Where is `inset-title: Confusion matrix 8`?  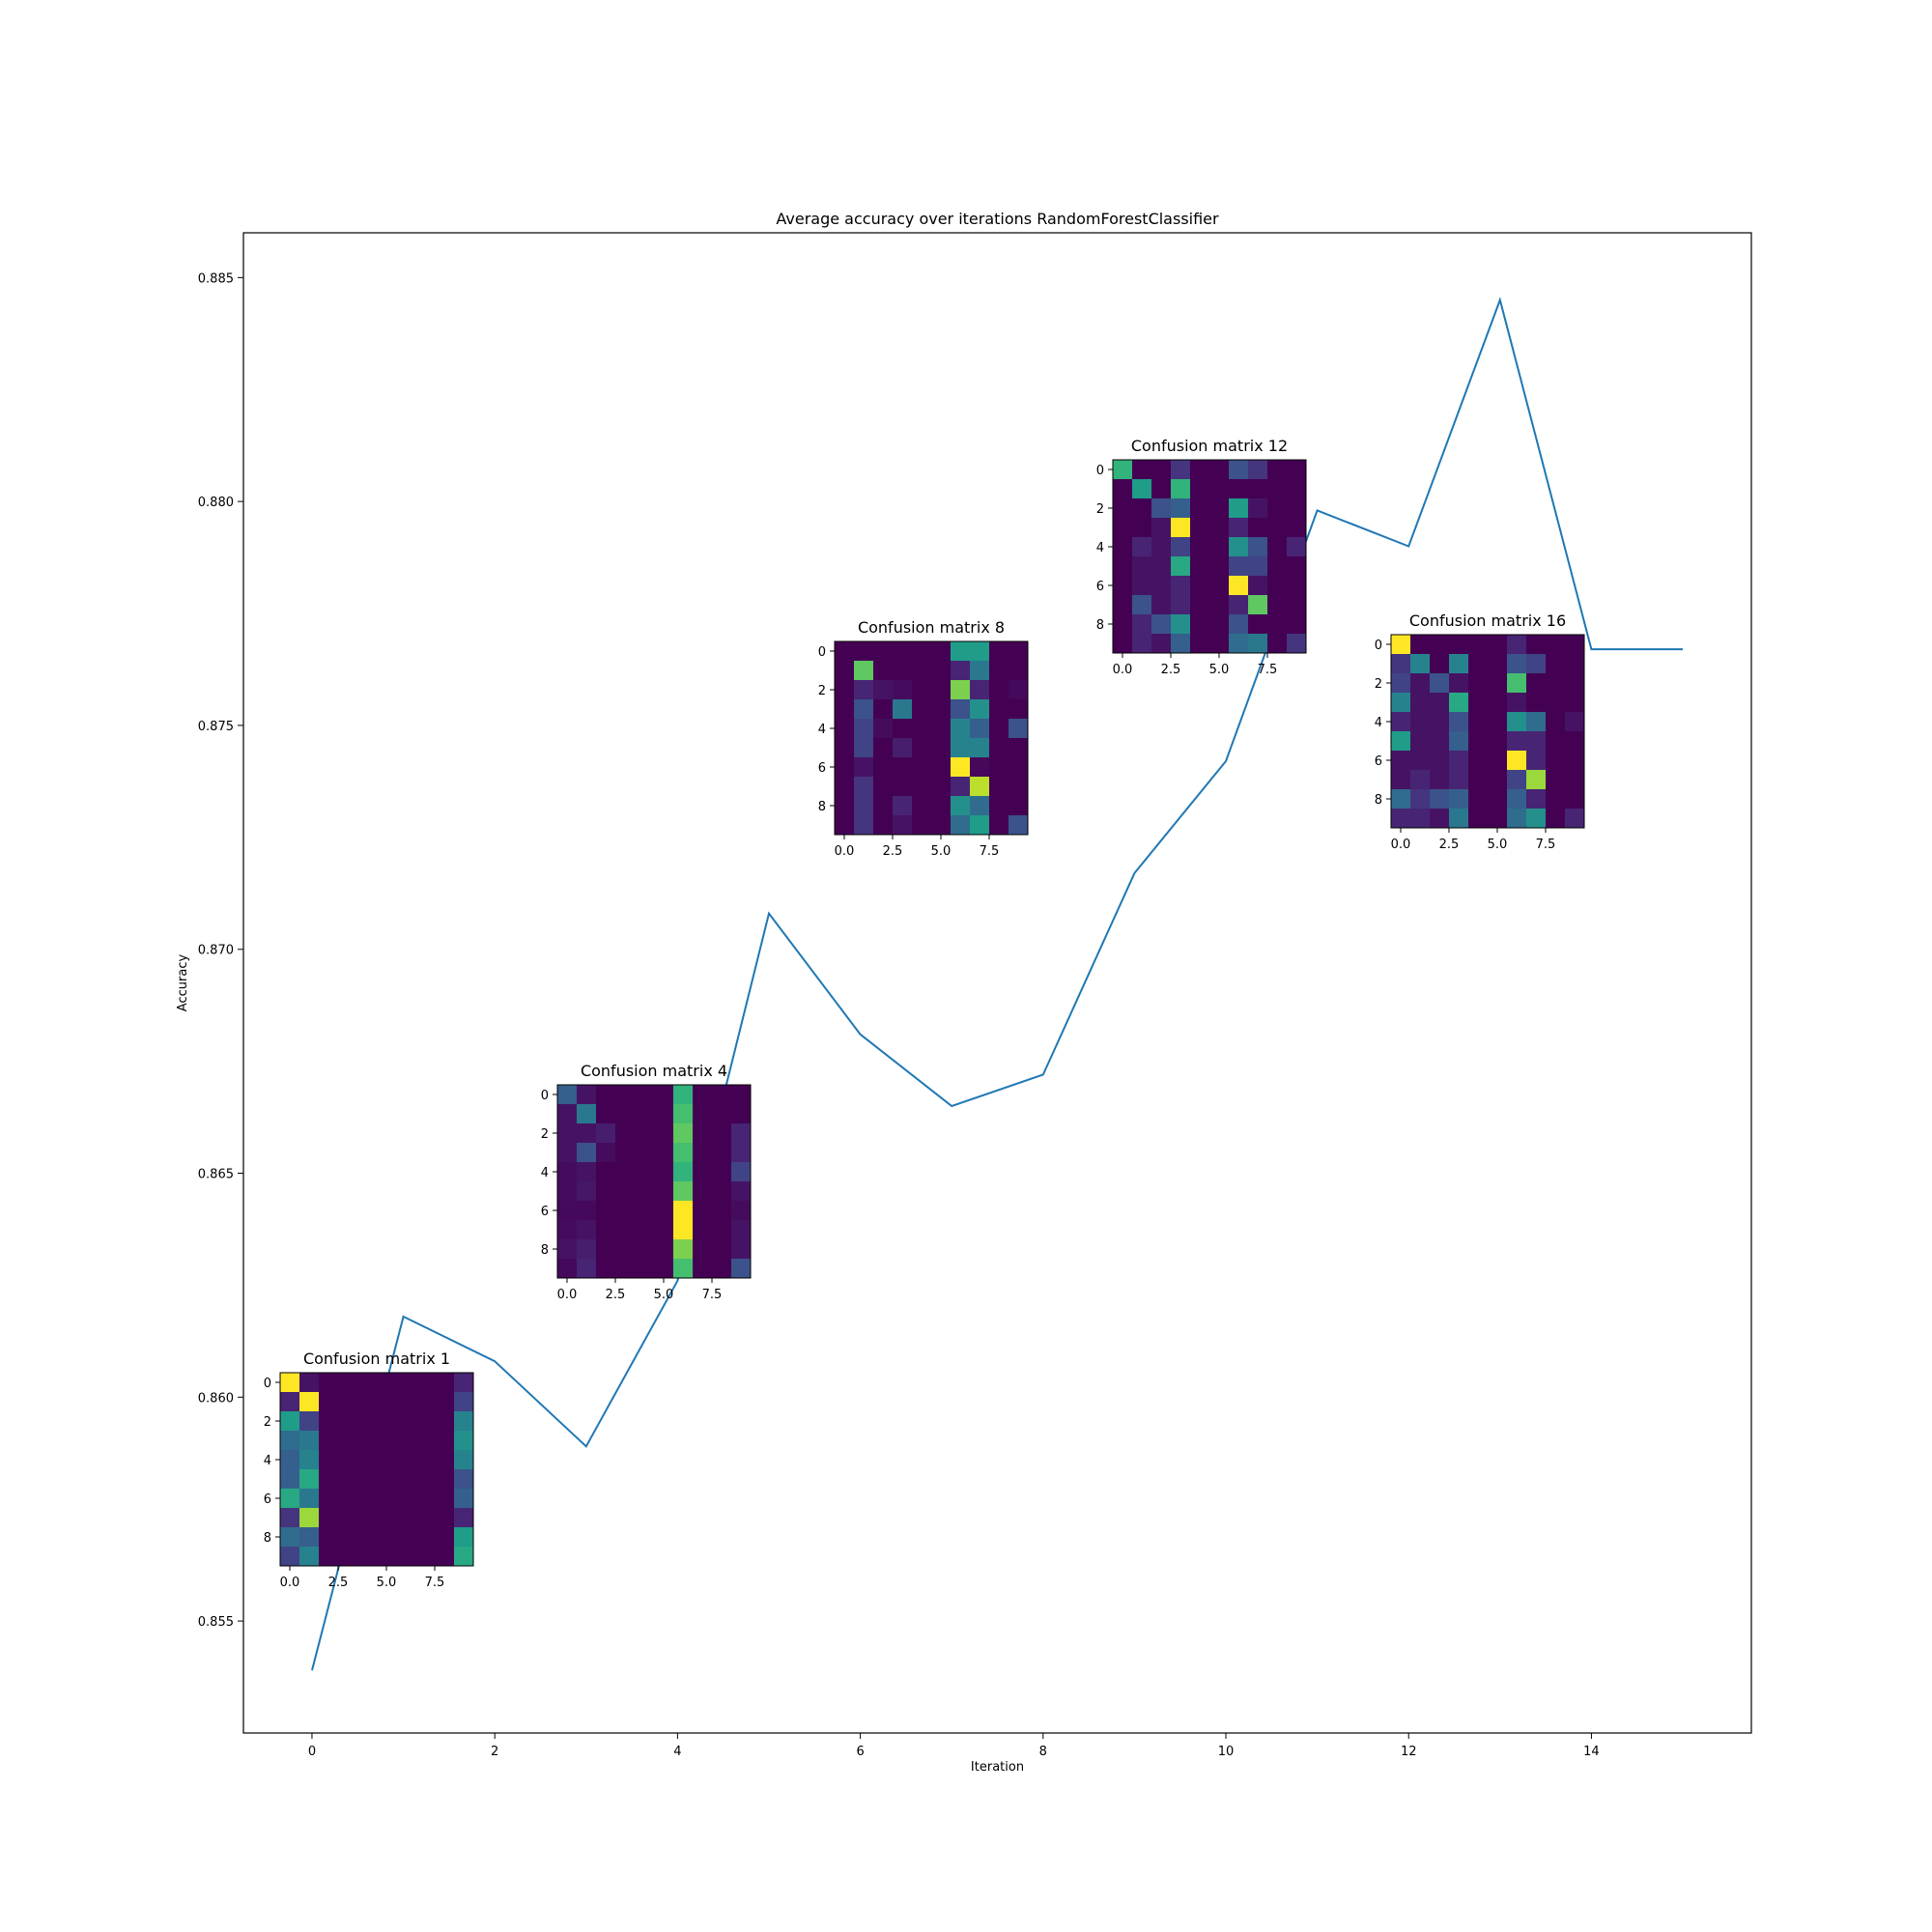
inset-title: Confusion matrix 8 is located at coordinates (931, 627).